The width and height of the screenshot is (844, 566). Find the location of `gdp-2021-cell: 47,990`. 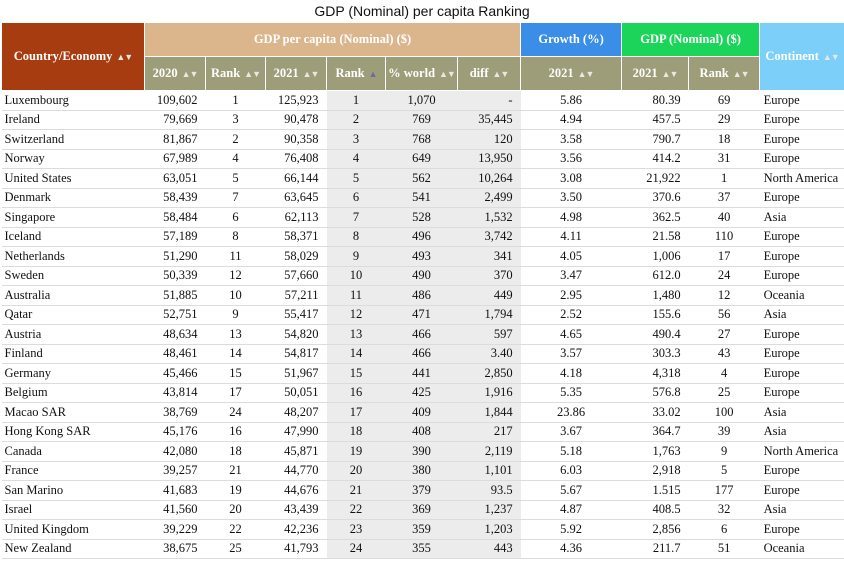

gdp-2021-cell: 47,990 is located at coordinates (296, 432).